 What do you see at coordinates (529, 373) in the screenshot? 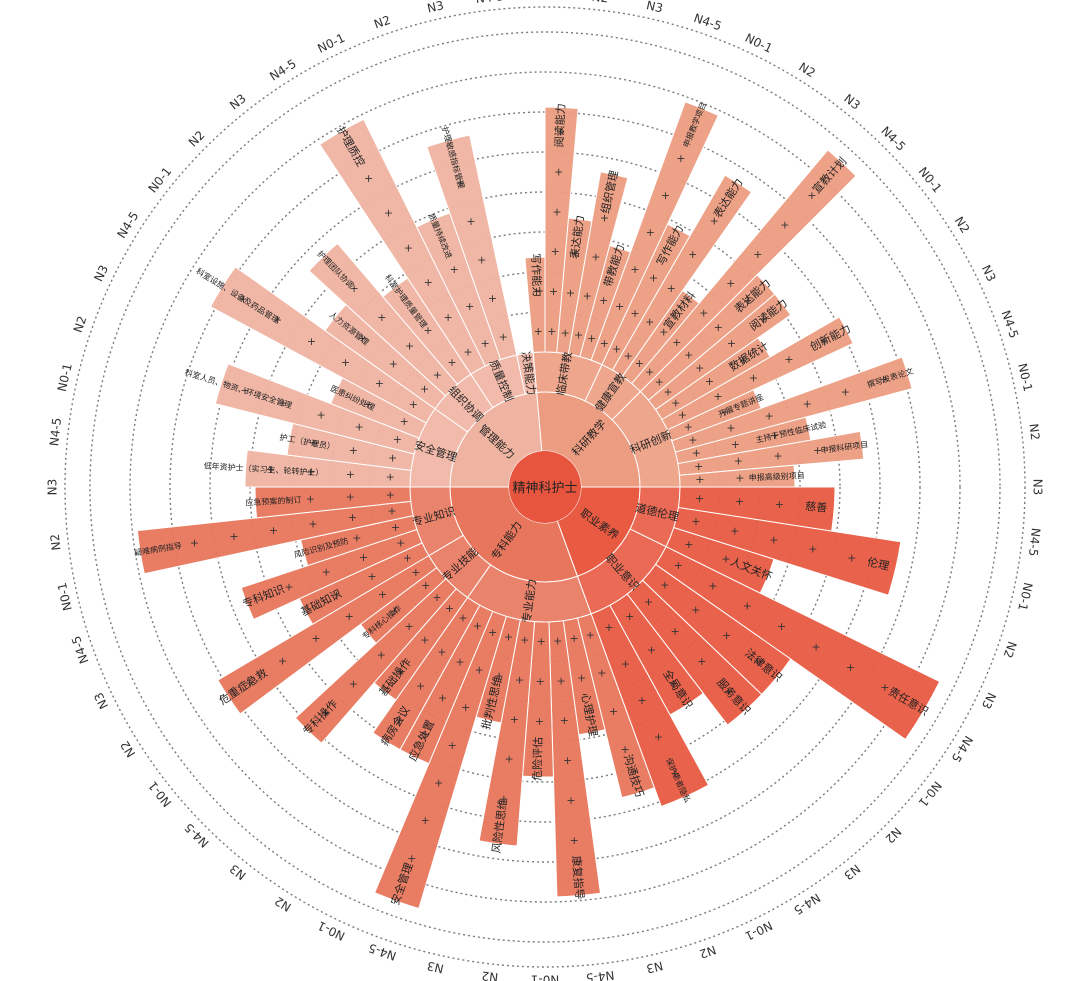
I see `group-label: 决策能力` at bounding box center [529, 373].